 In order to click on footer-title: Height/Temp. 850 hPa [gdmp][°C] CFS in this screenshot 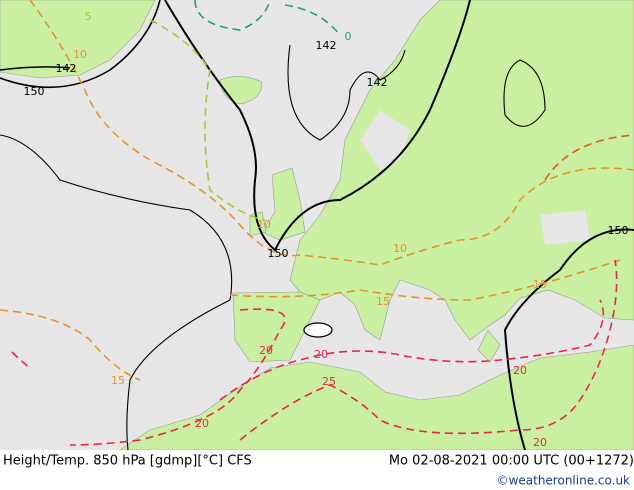, I will do `click(127, 461)`.